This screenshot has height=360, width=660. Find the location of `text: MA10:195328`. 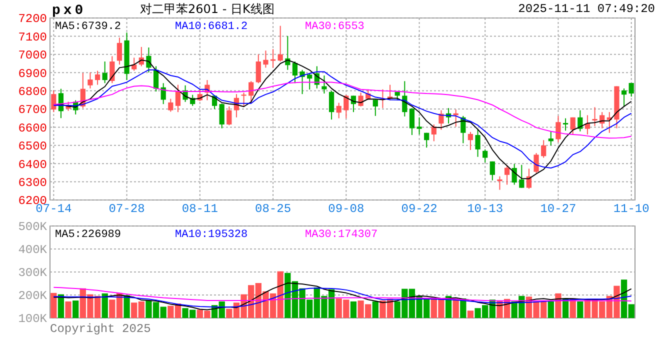

text: MA10:195328 is located at coordinates (211, 235).